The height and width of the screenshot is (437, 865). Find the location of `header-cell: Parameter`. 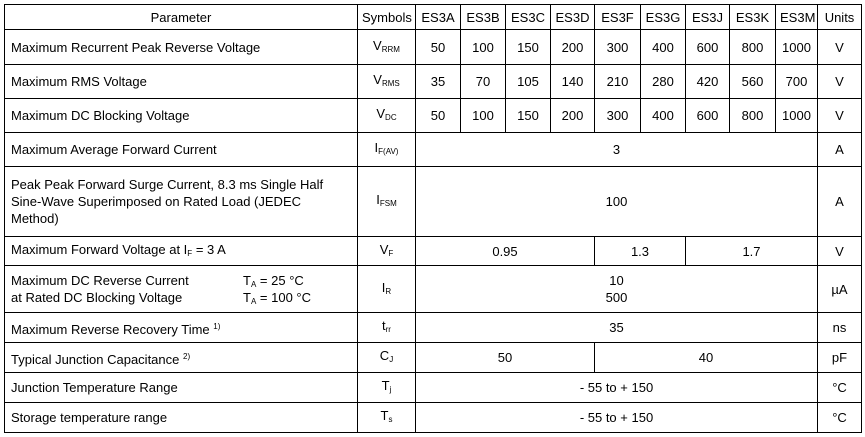

header-cell: Parameter is located at coordinates (181, 17).